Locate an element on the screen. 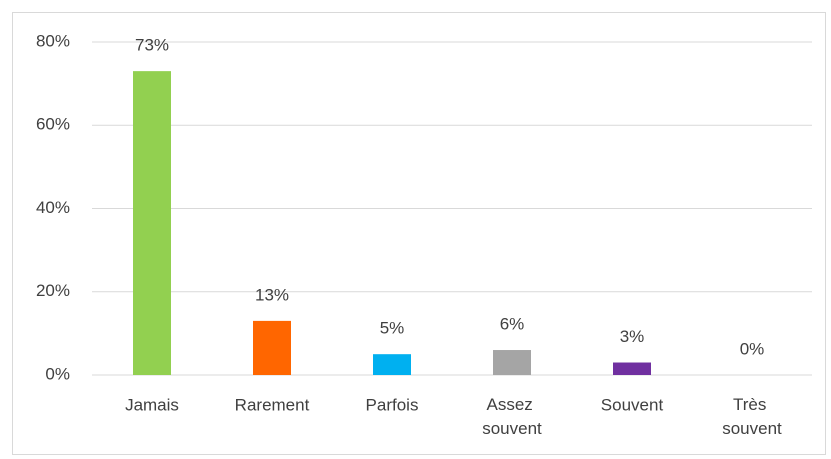 This screenshot has height=459, width=831. y-tick-label: 0% is located at coordinates (57, 373).